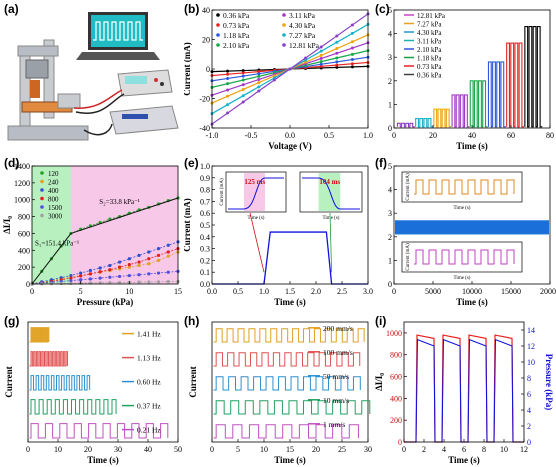  Describe the element at coordinates (9, 381) in the screenshot. I see `y-axis-label: Current` at that location.